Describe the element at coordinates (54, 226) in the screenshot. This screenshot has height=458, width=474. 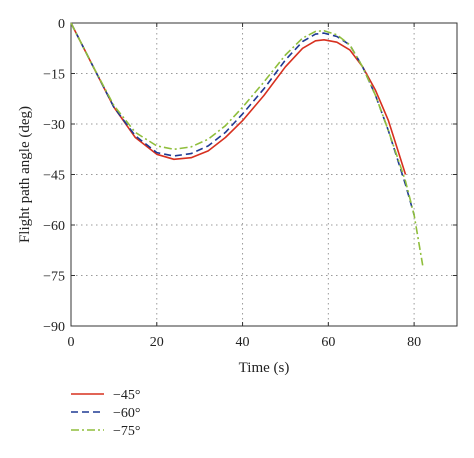
I see `y-tick-label: −60` at that location.